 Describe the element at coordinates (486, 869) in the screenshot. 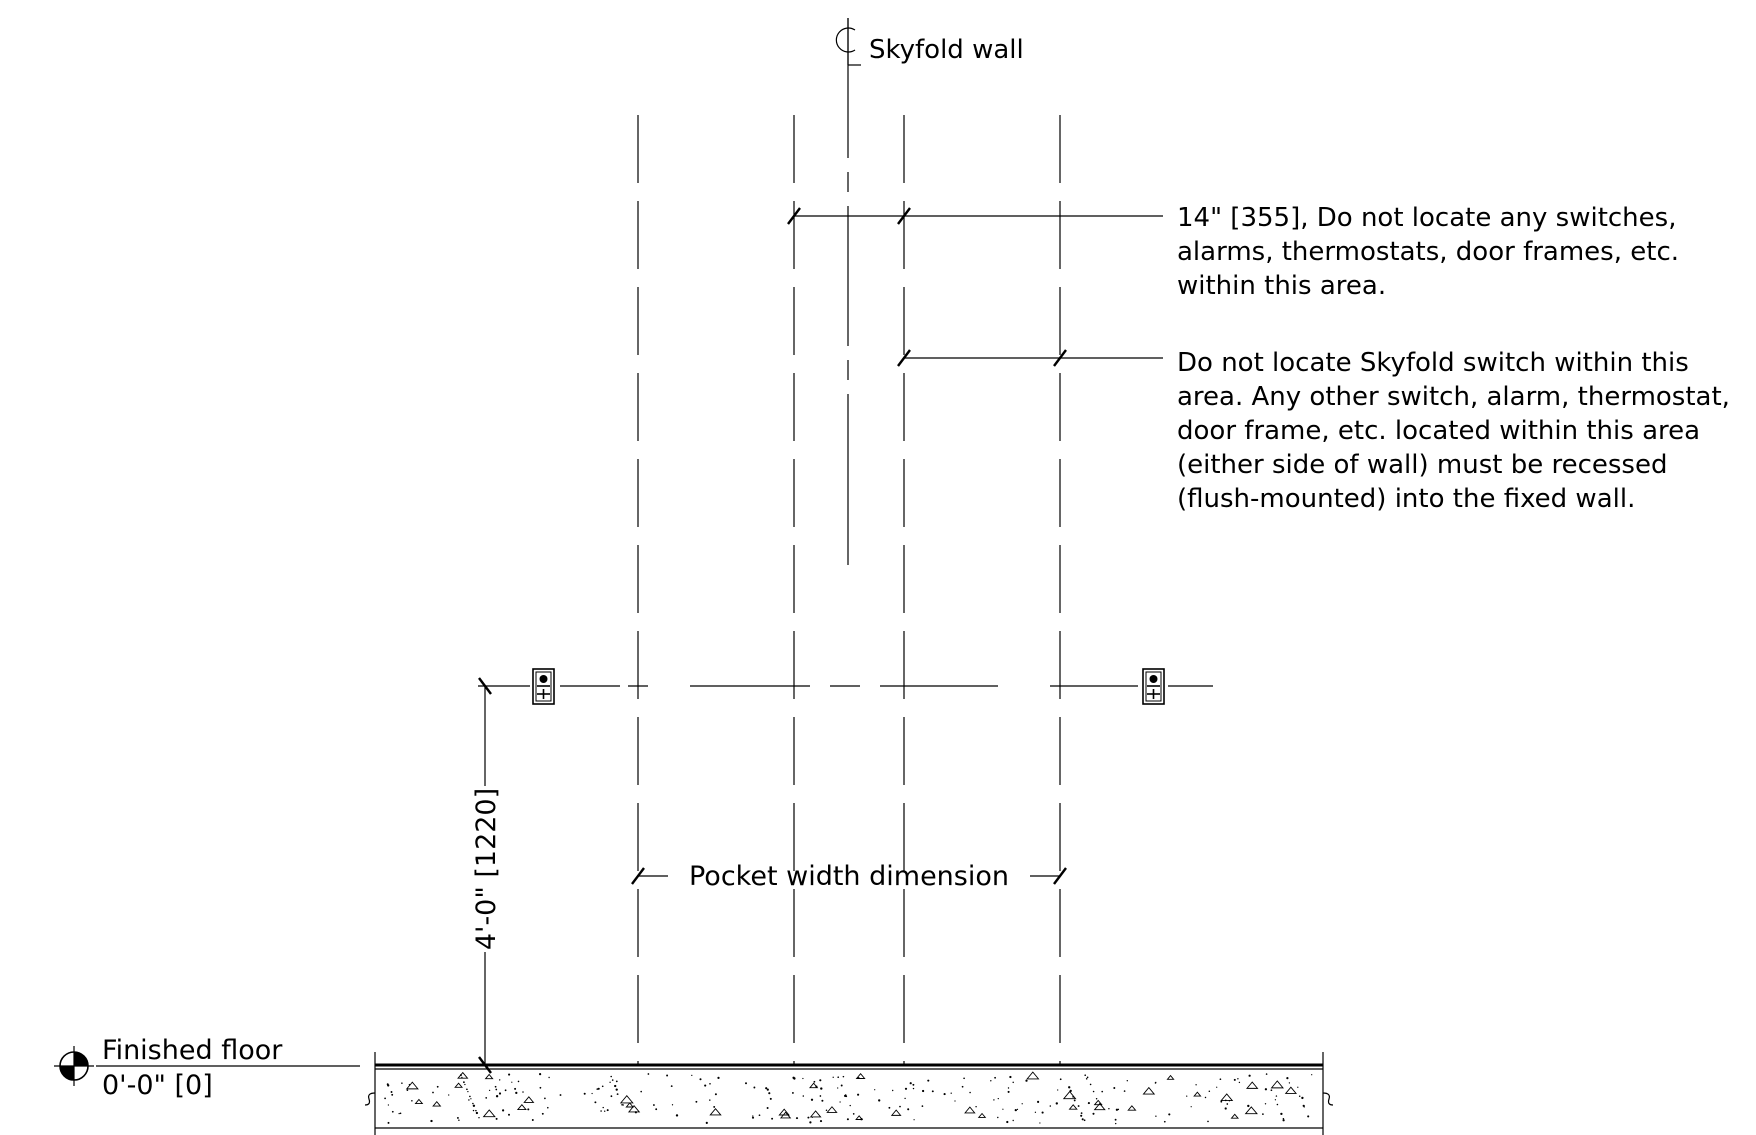

I see `switch-height-label: 4'-0" [1220]` at that location.